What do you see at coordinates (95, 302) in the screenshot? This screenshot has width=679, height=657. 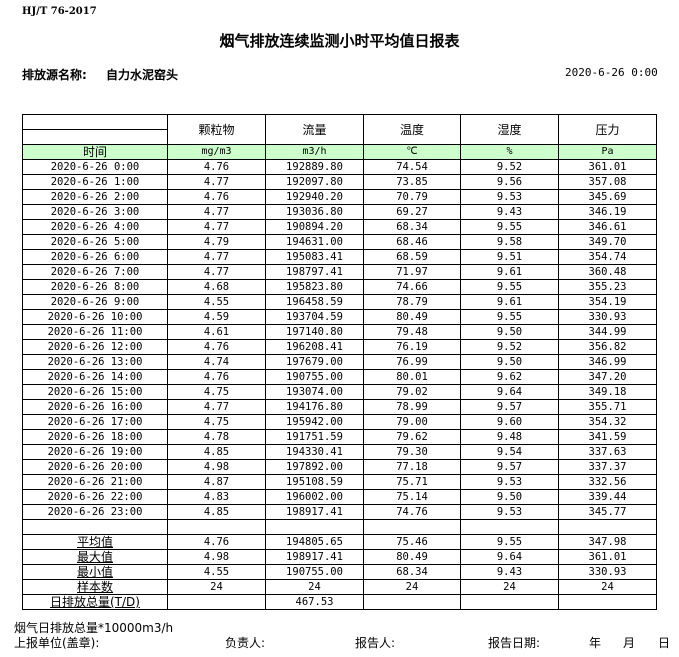 I see `row-label: 2020-6-26 9:00` at bounding box center [95, 302].